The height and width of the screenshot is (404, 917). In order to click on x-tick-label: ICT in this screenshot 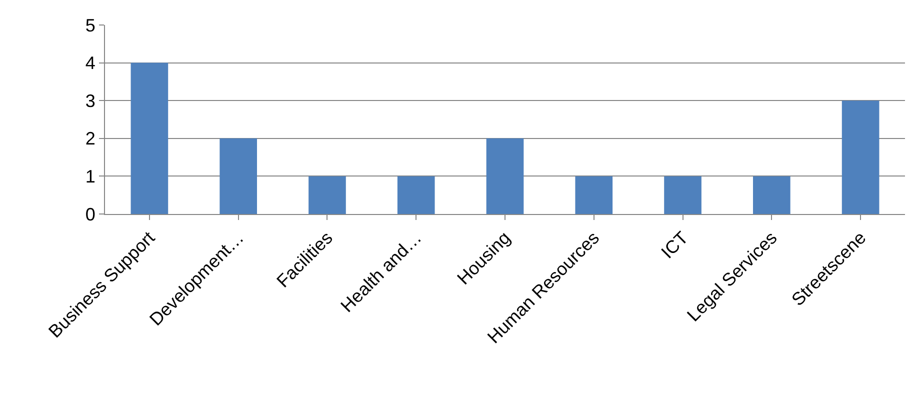, I will do `click(674, 245)`.